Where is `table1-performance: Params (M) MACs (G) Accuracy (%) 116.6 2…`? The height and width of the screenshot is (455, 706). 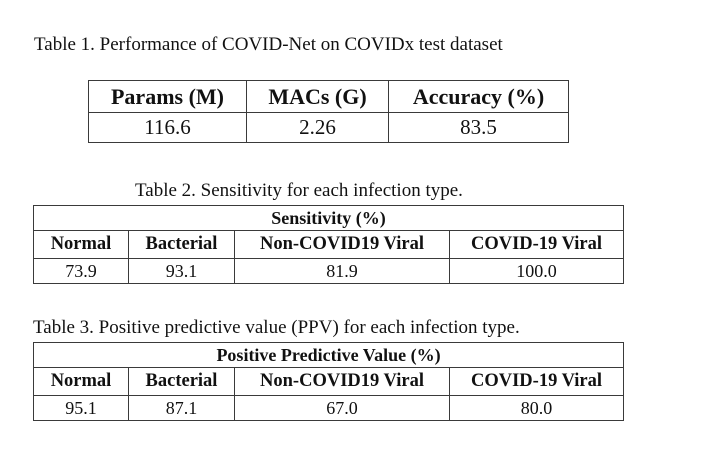
table1-performance: Params (M) MACs (G) Accuracy (%) 116.6 2… is located at coordinates (328, 111).